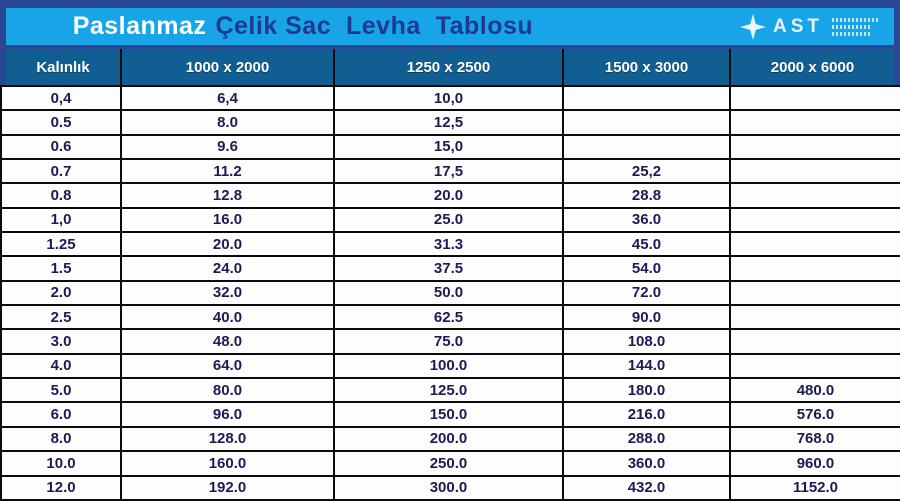  I want to click on weight-cell: 360.0, so click(646, 463).